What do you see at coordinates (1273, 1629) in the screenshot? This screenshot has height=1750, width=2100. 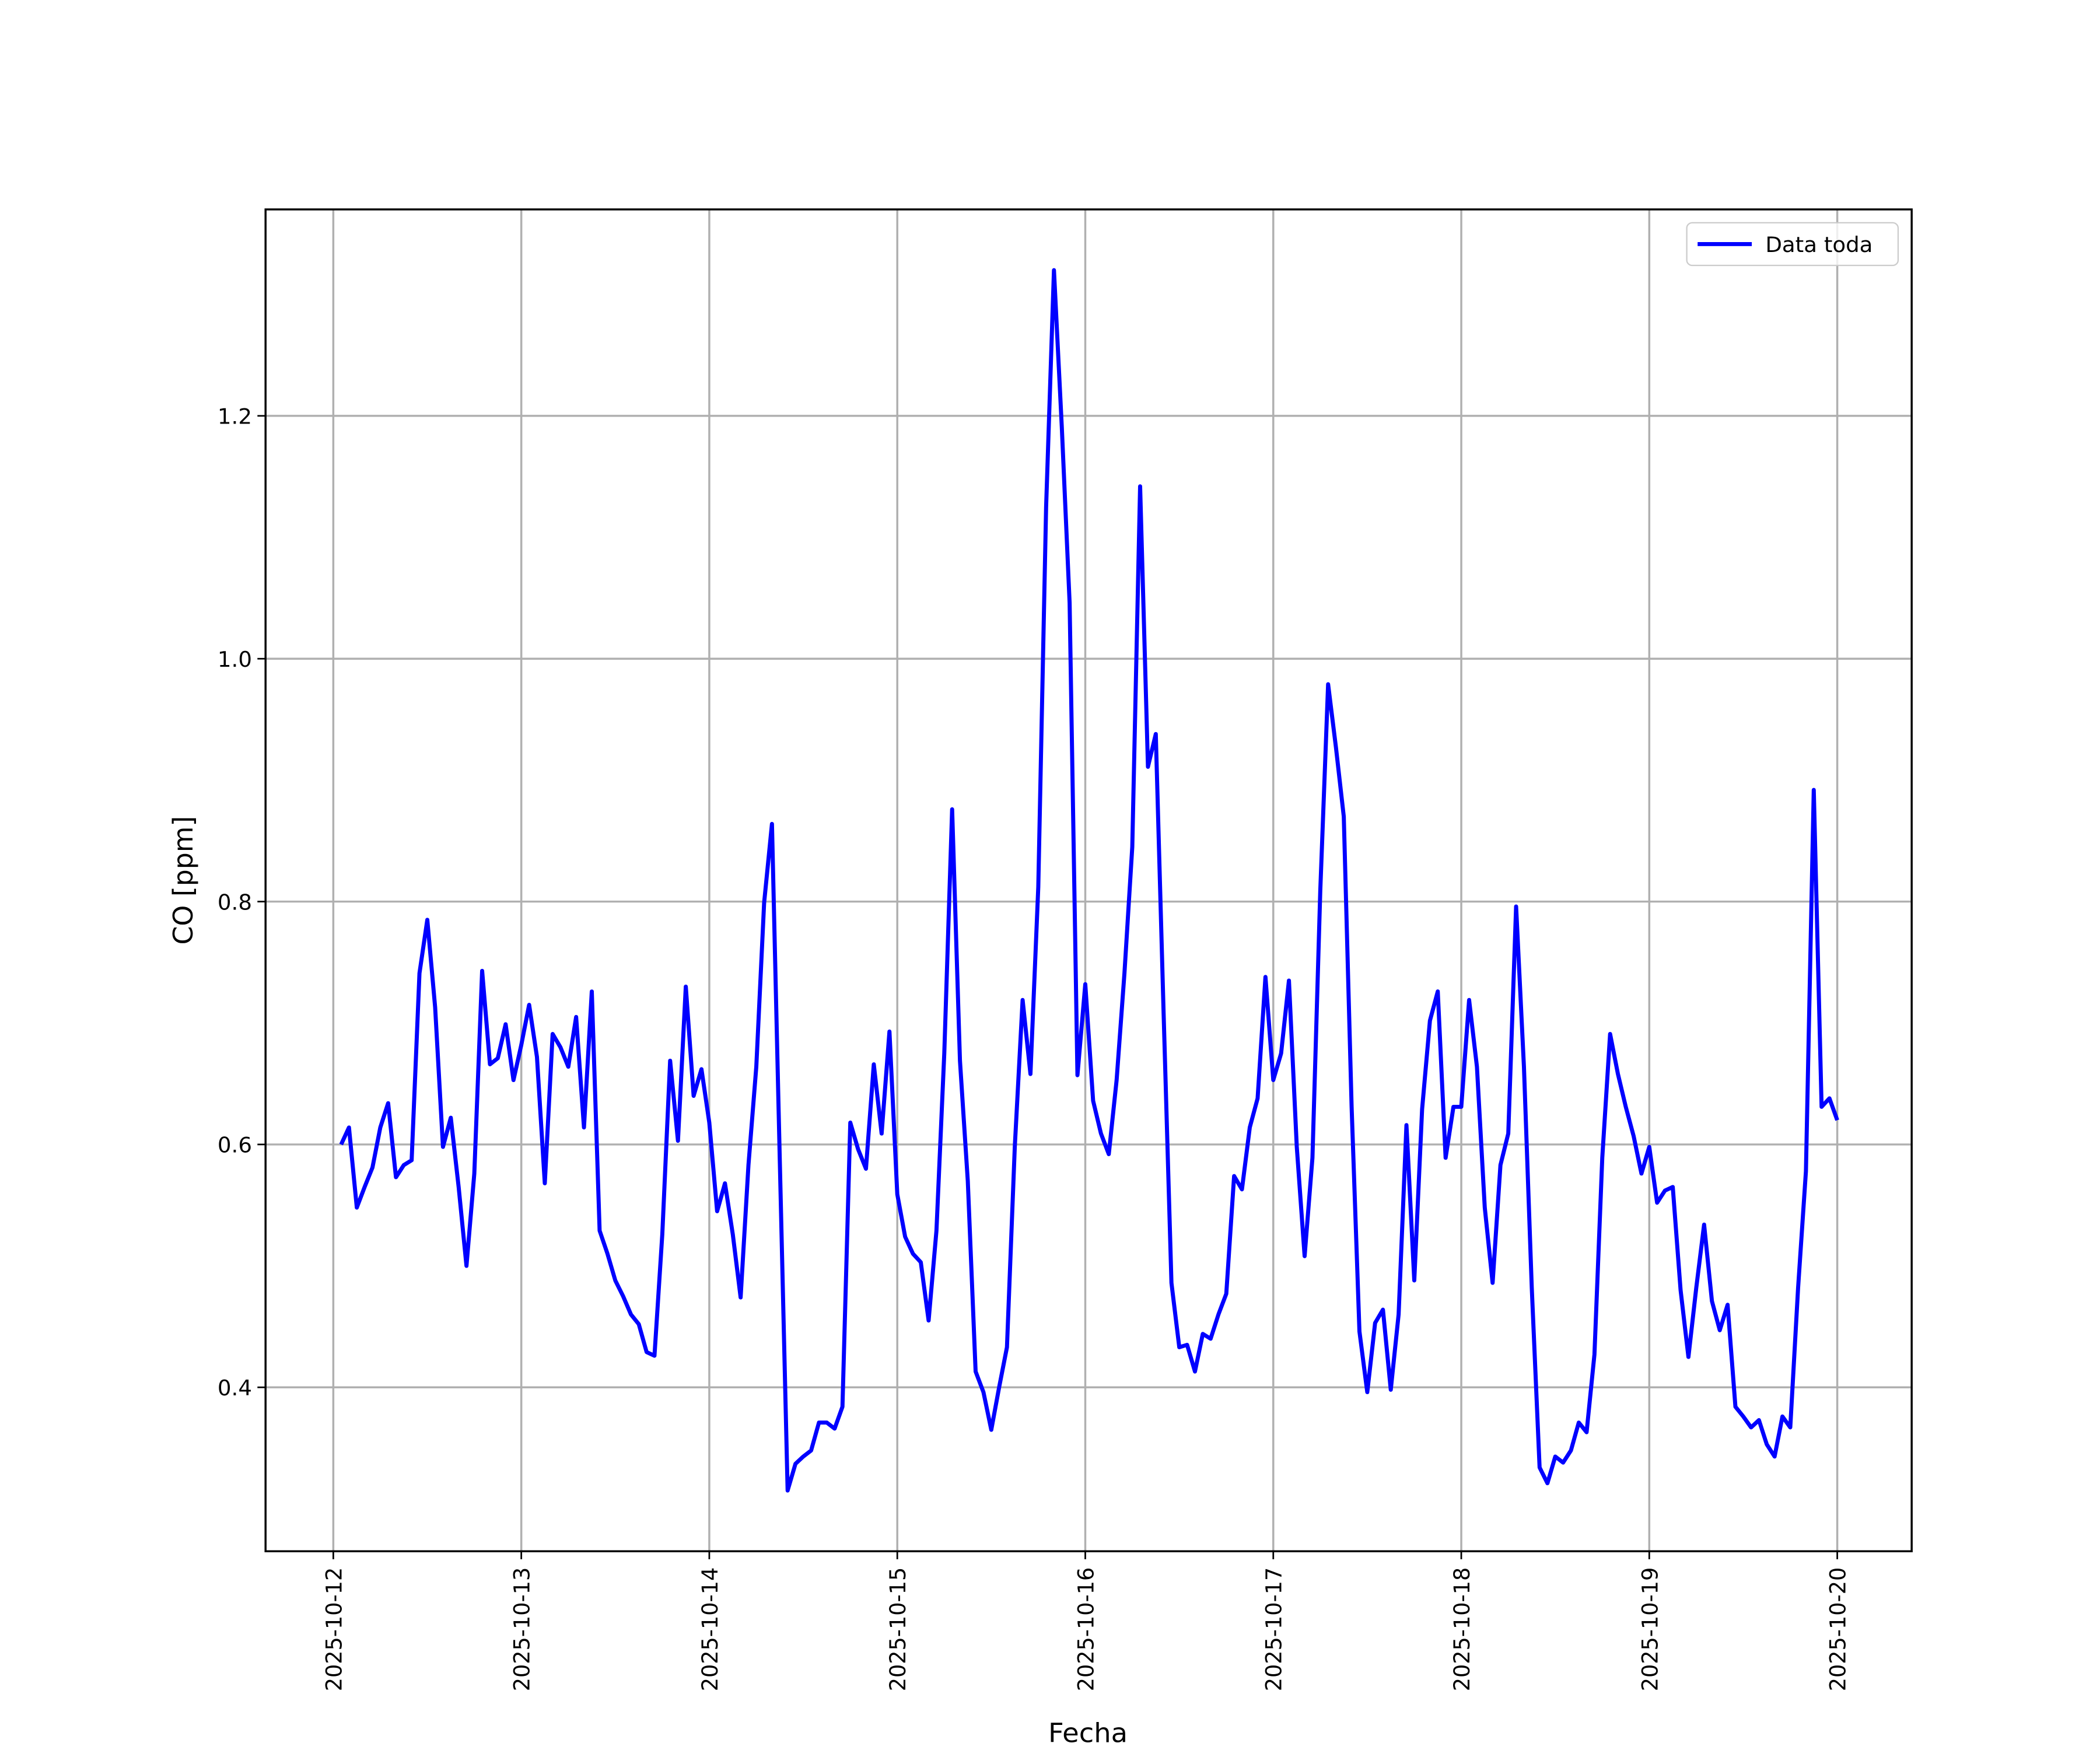 I see `x-tick-label: 2025-10-17` at bounding box center [1273, 1629].